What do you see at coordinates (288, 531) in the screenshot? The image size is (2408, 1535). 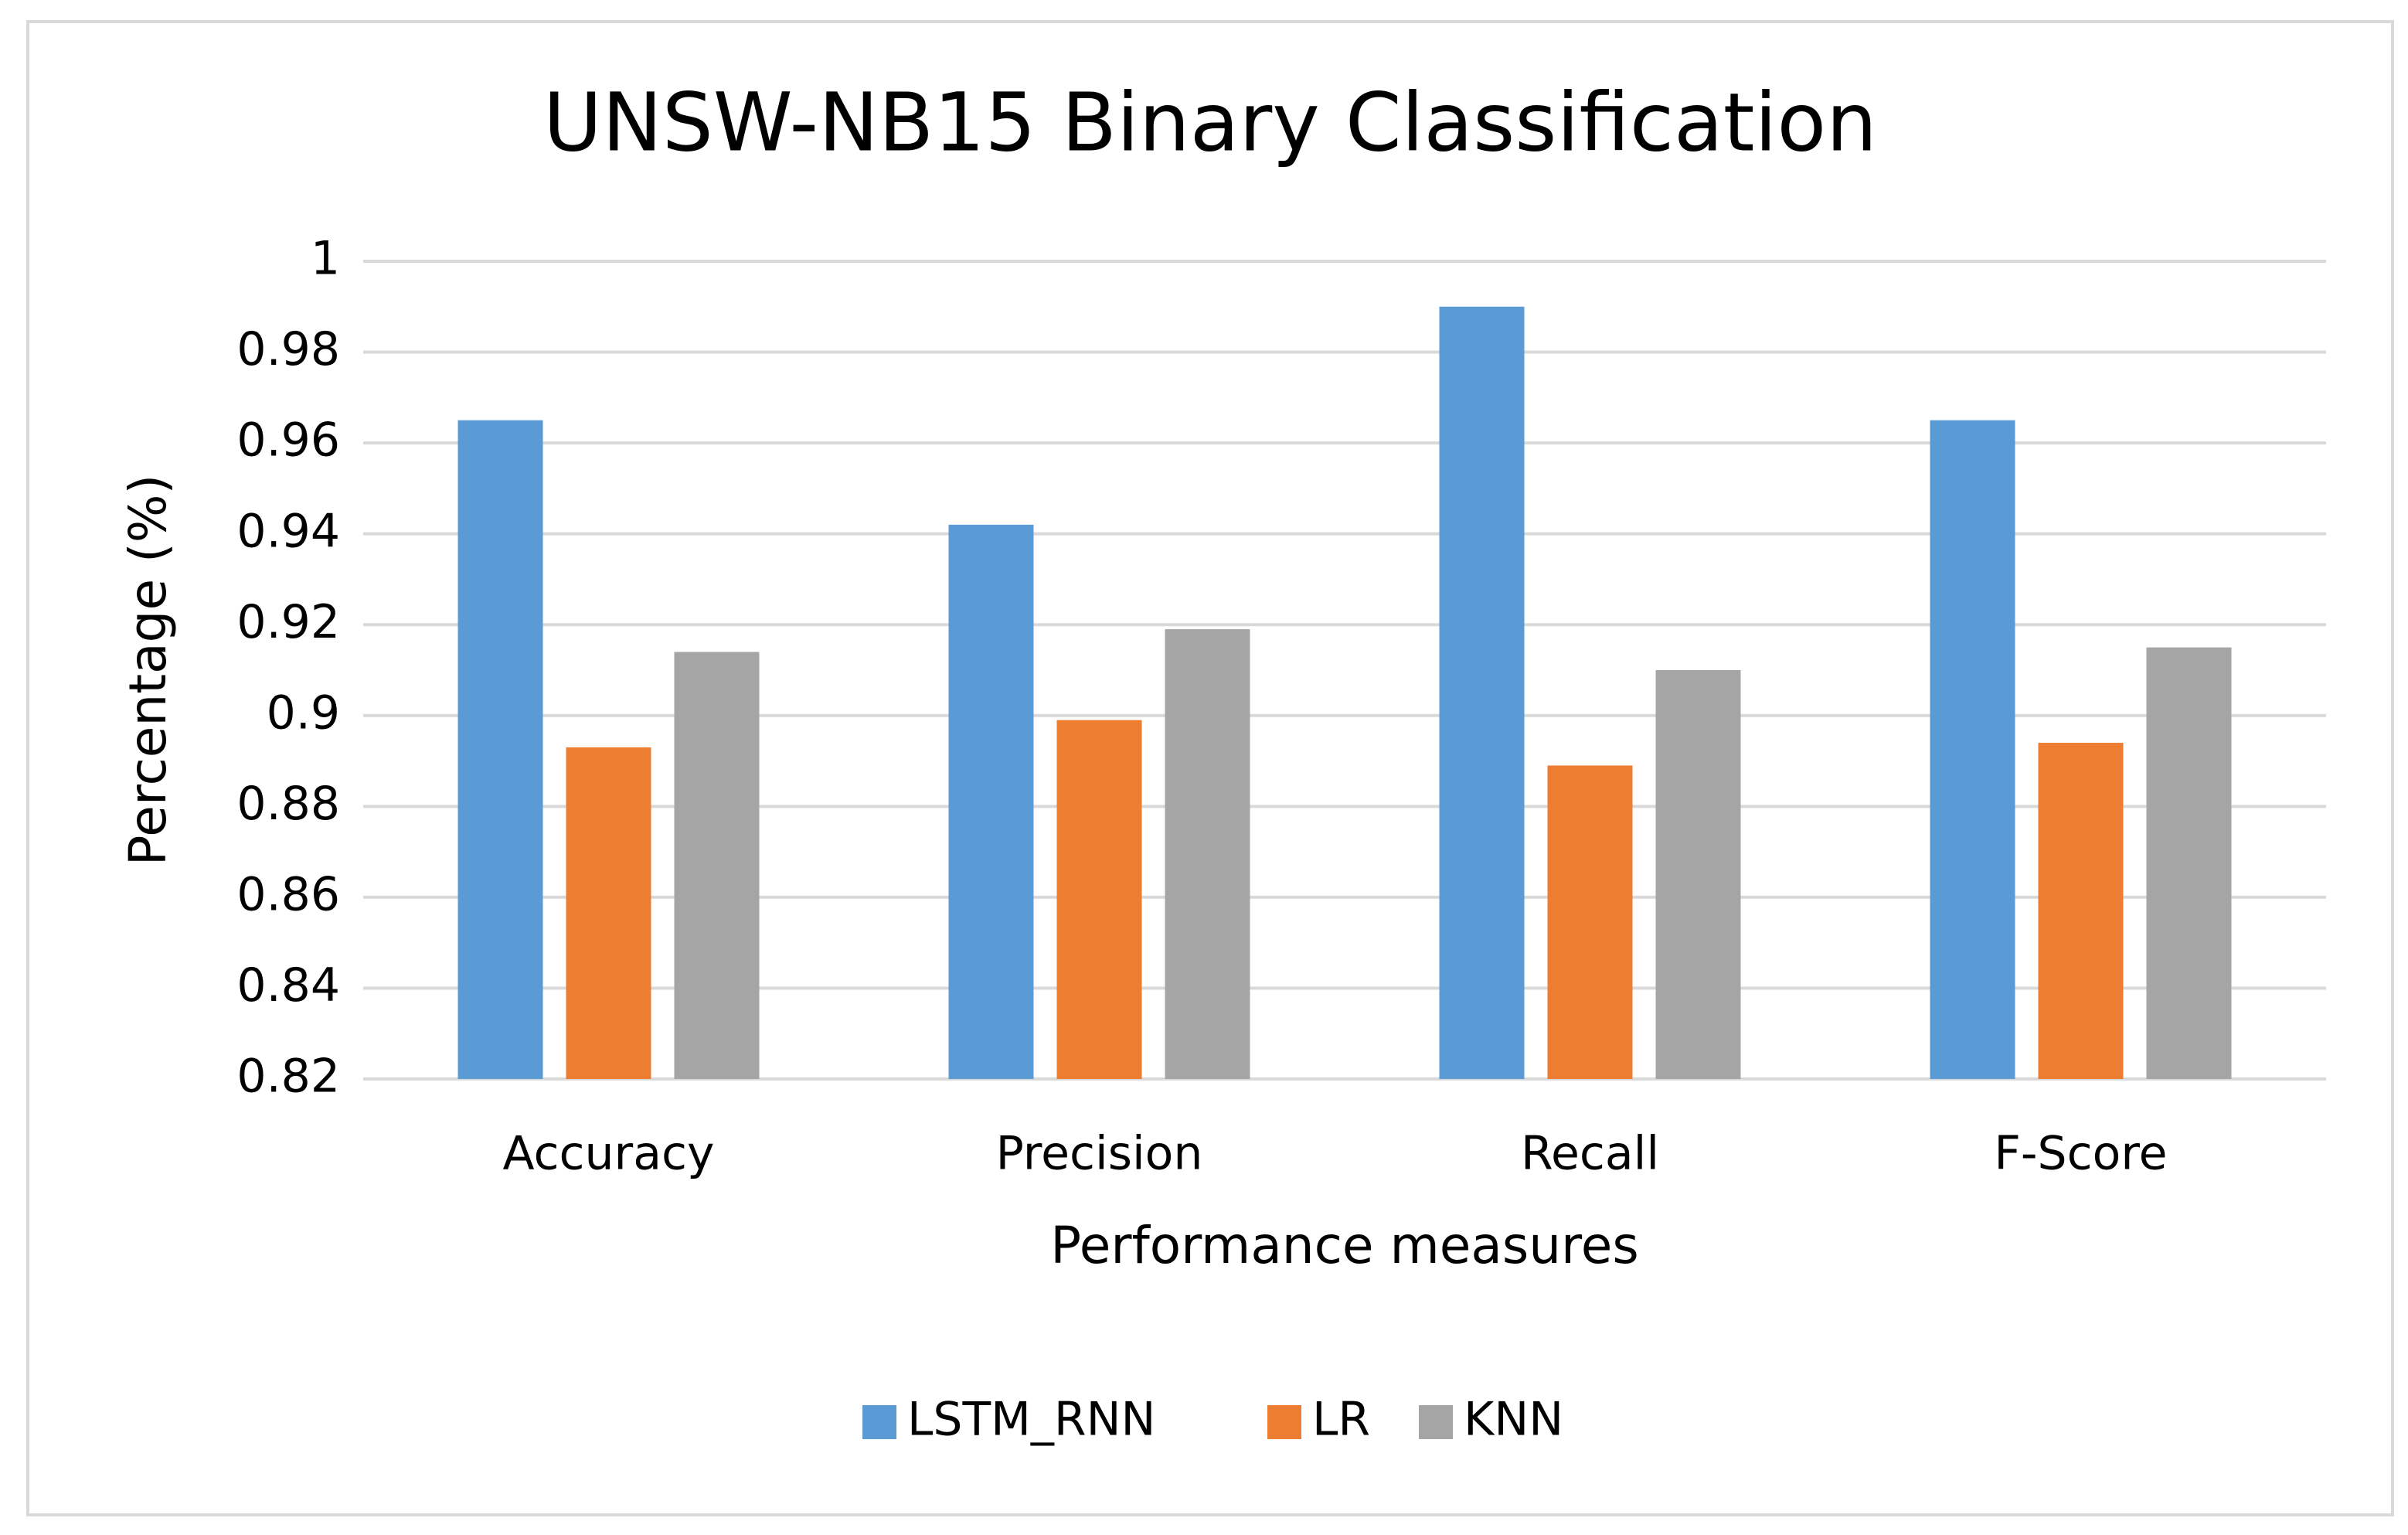 I see `y-tick-label: 0.94` at bounding box center [288, 531].